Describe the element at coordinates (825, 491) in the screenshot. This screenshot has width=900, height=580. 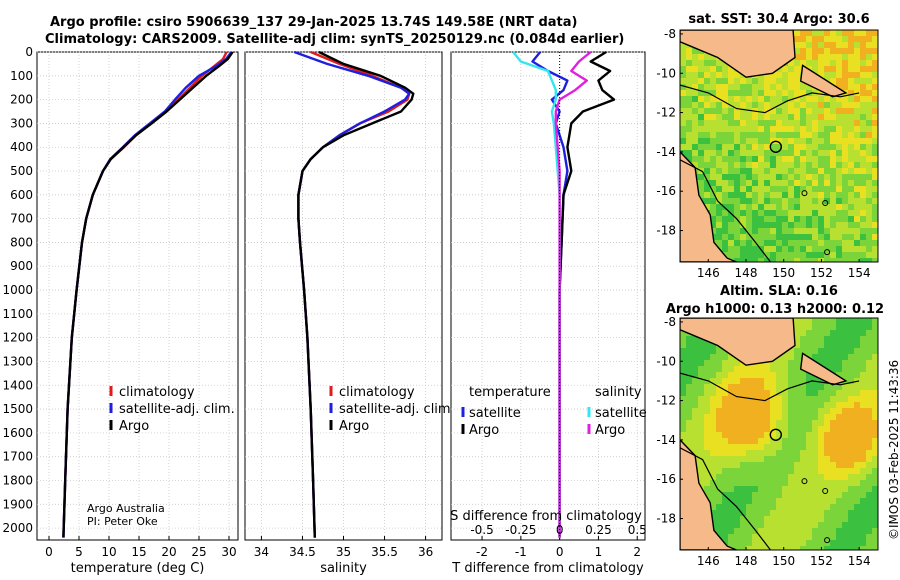
I see `reef-marker` at that location.